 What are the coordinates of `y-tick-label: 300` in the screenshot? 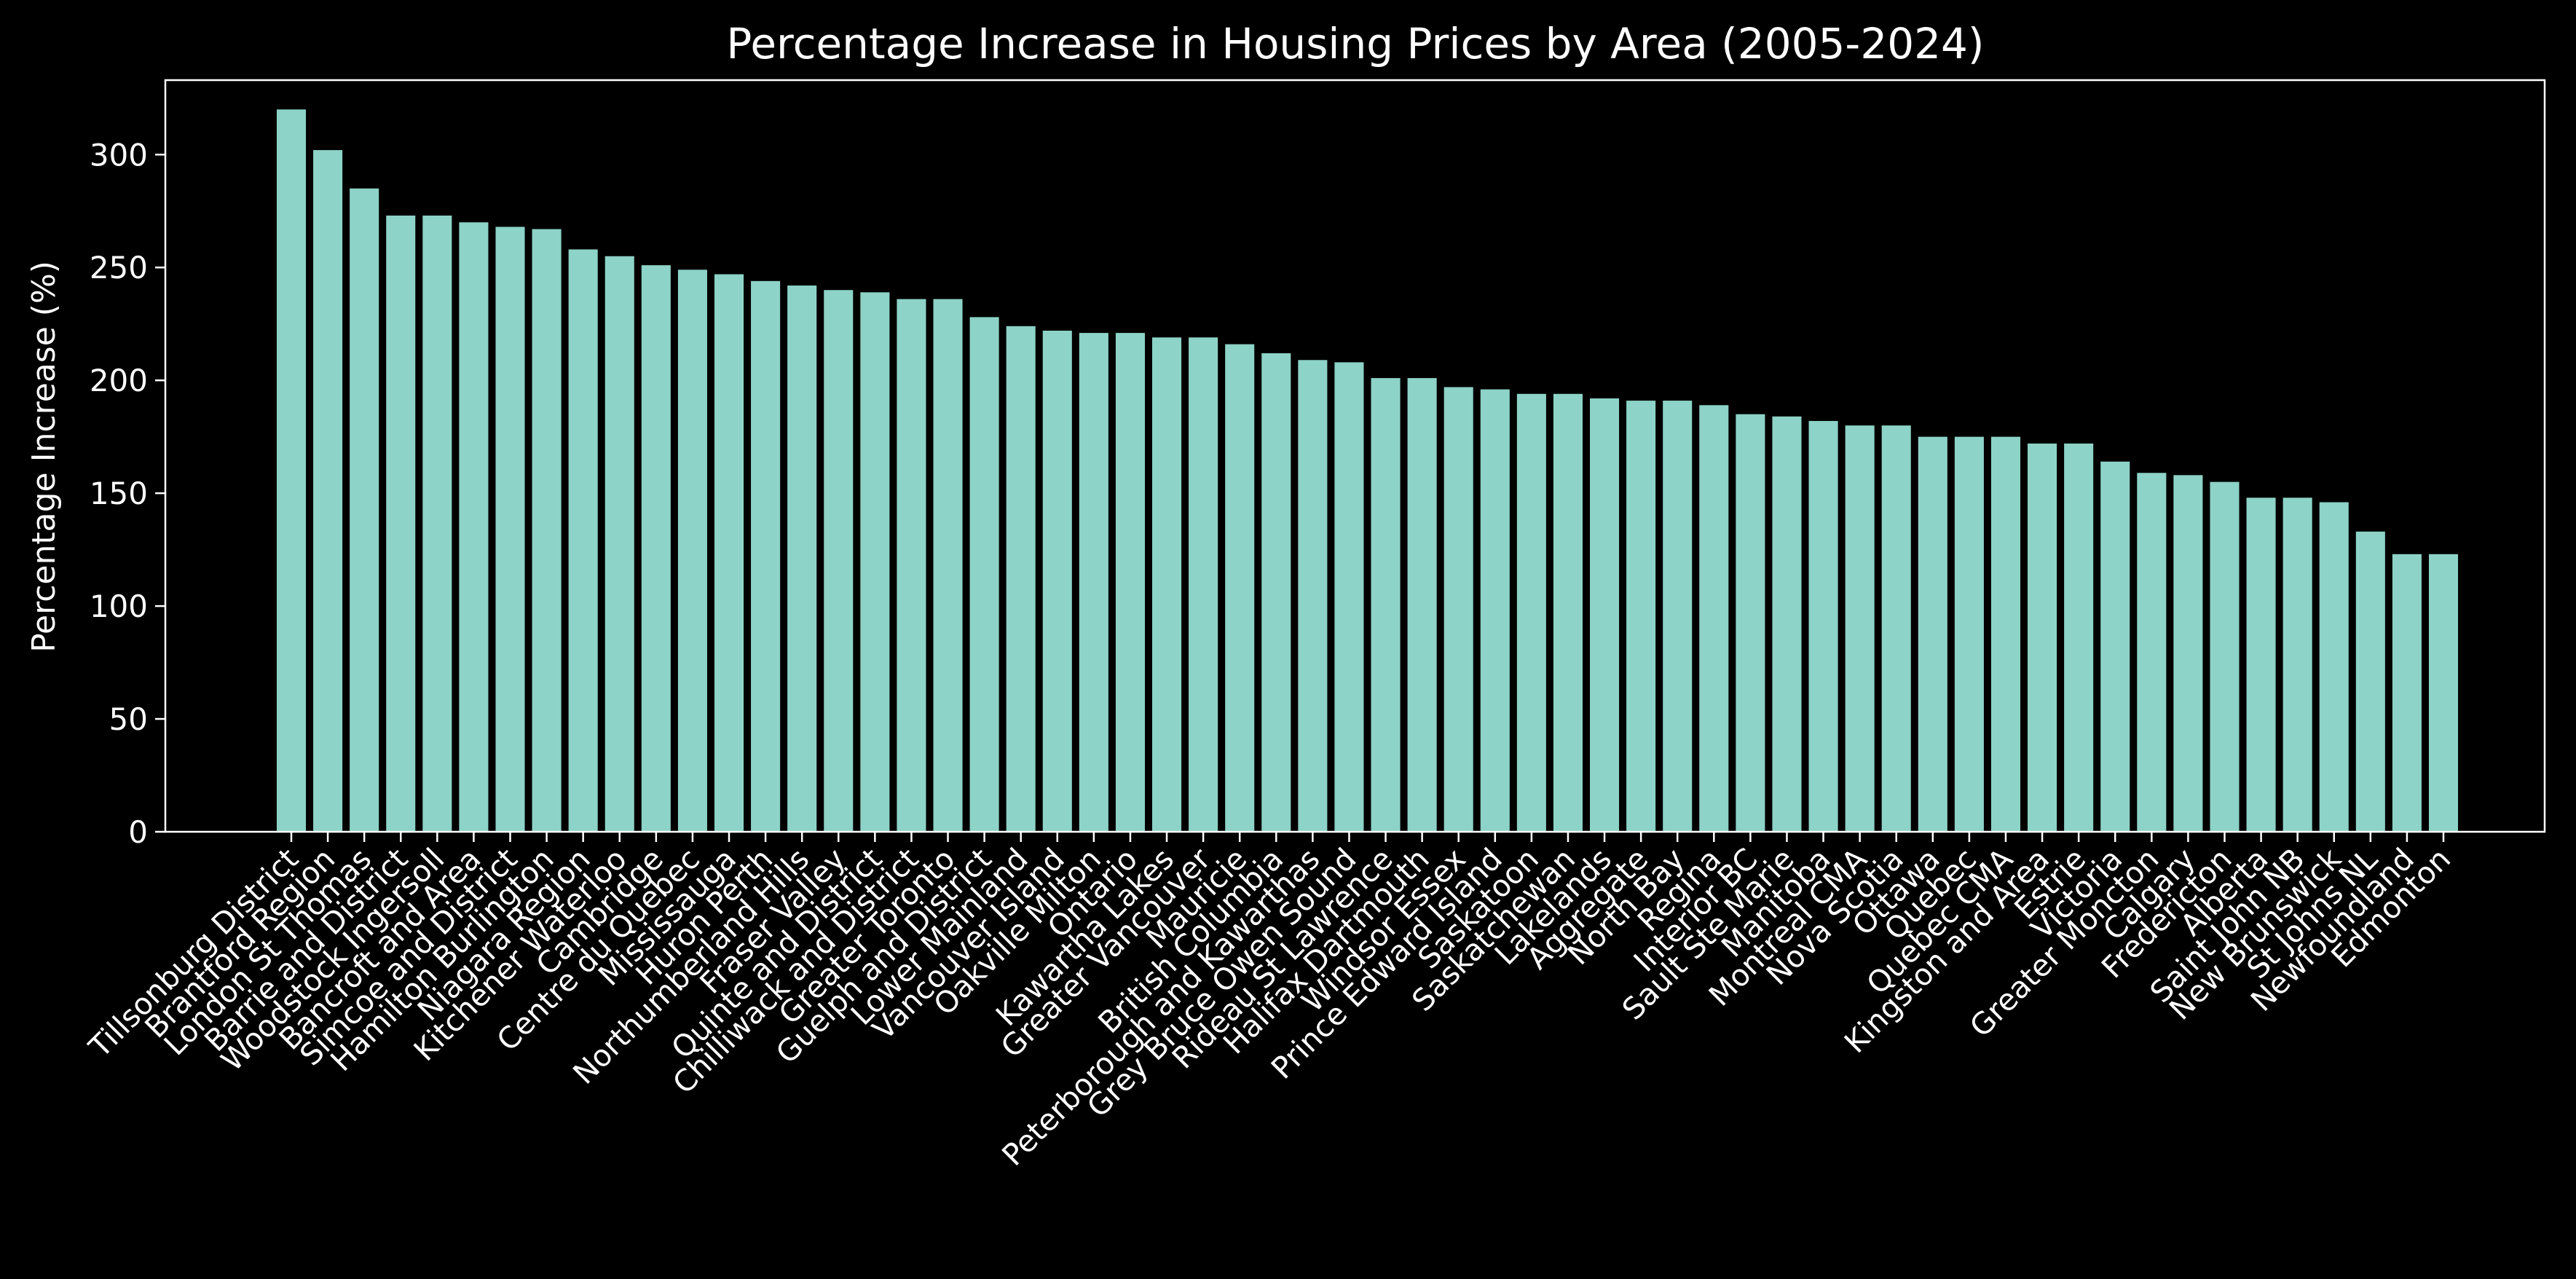 It's located at (119, 155).